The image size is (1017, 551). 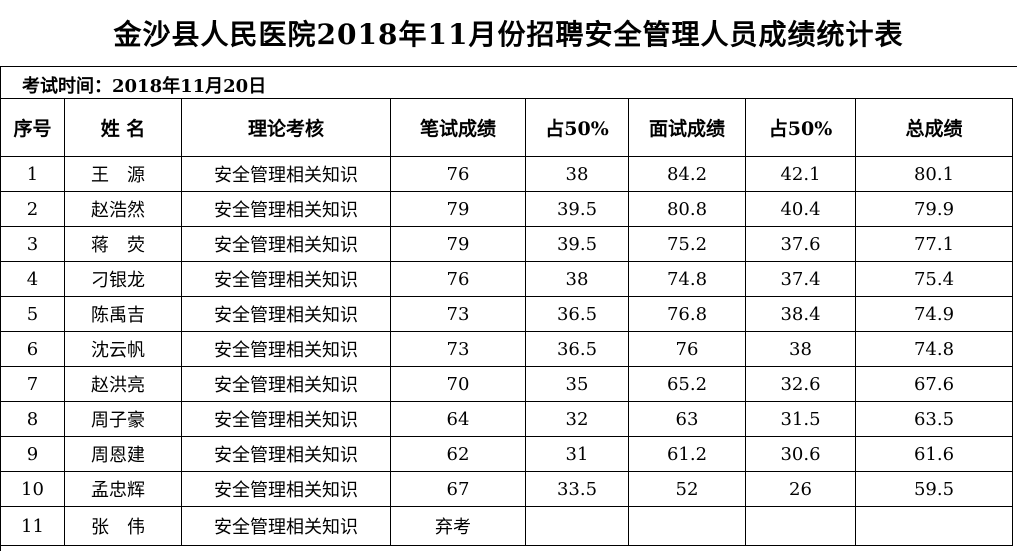 What do you see at coordinates (458, 127) in the screenshot?
I see `header-cell-written: 笔试成绩` at bounding box center [458, 127].